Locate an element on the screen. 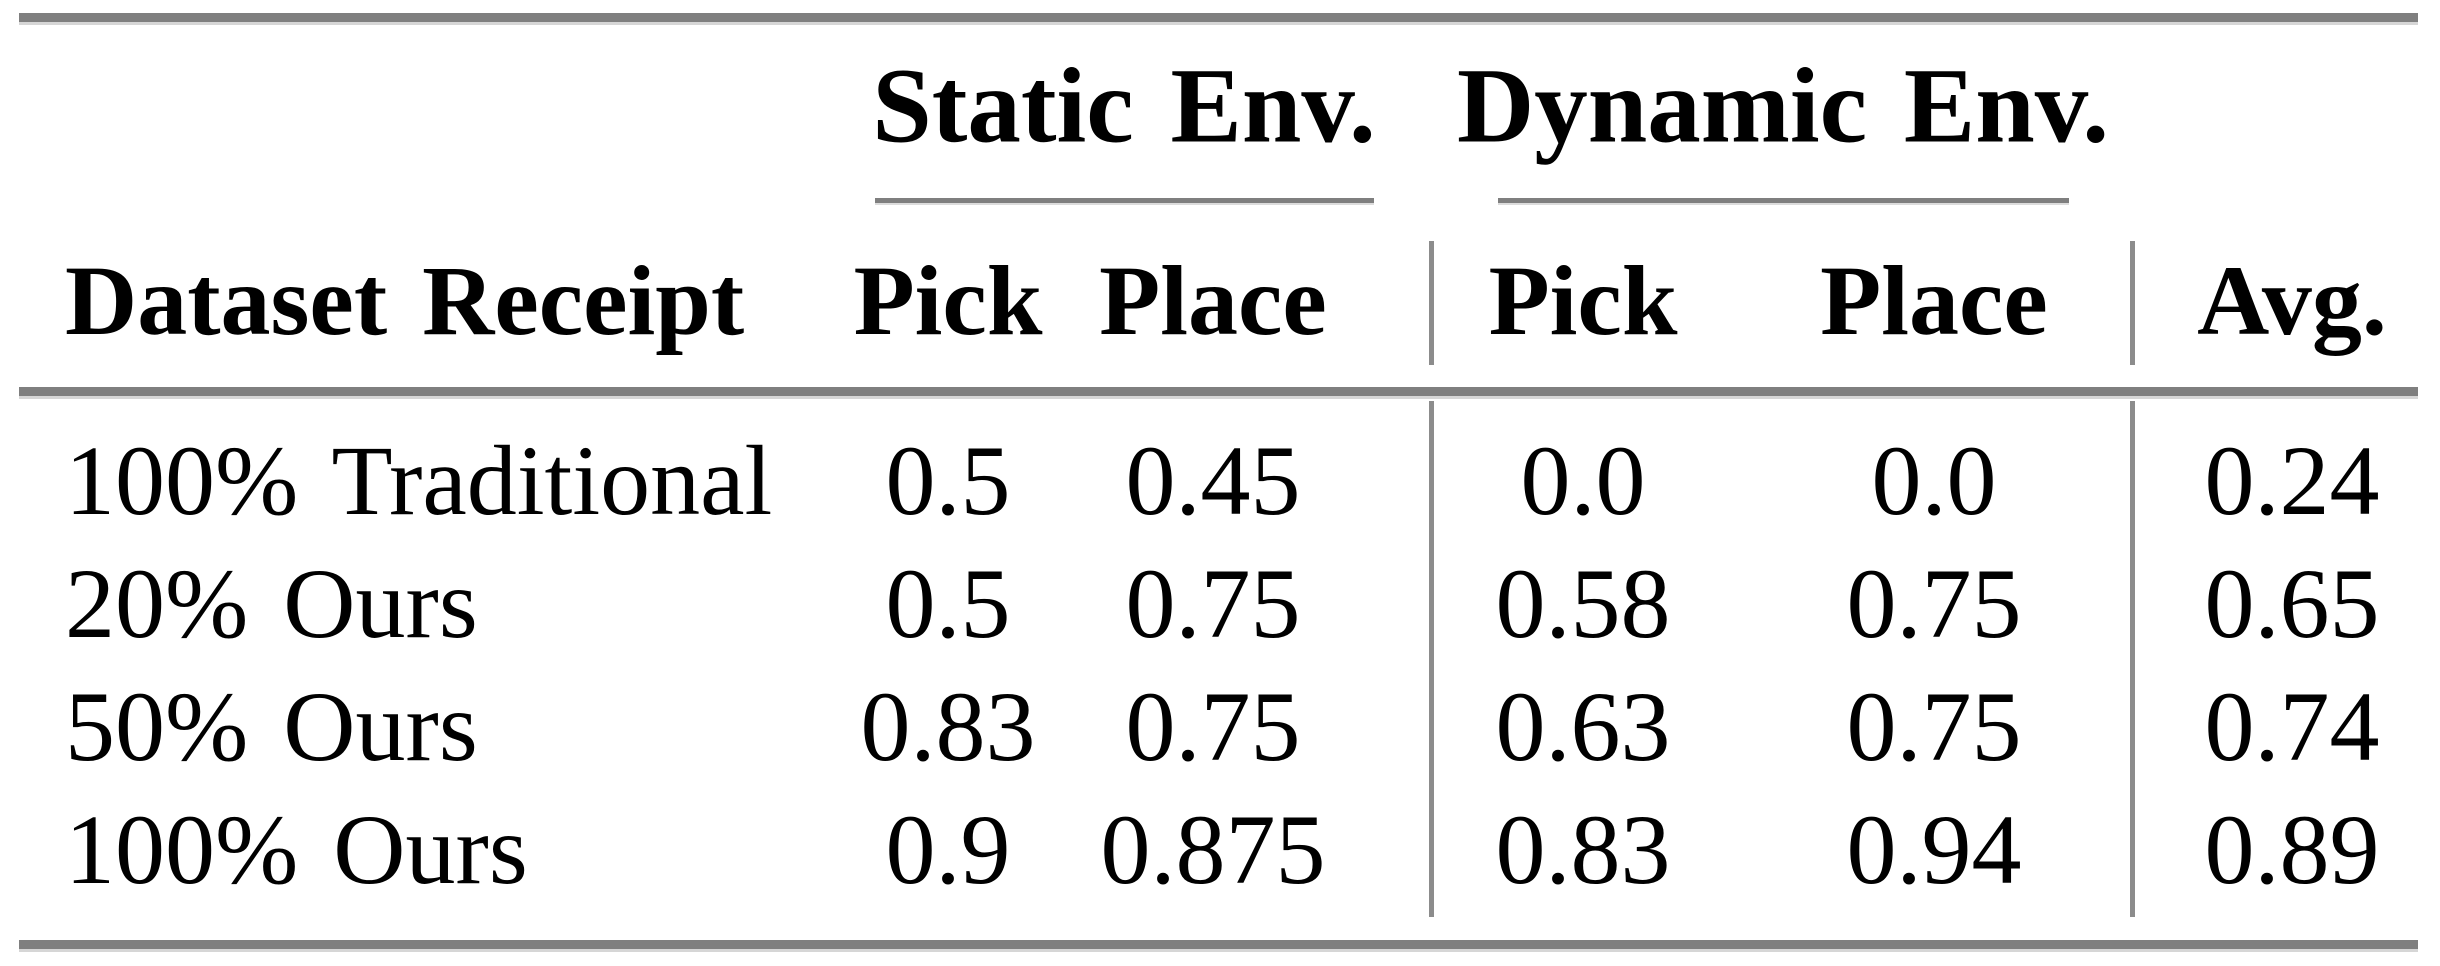  row-label: 100% Ours is located at coordinates (296, 849).